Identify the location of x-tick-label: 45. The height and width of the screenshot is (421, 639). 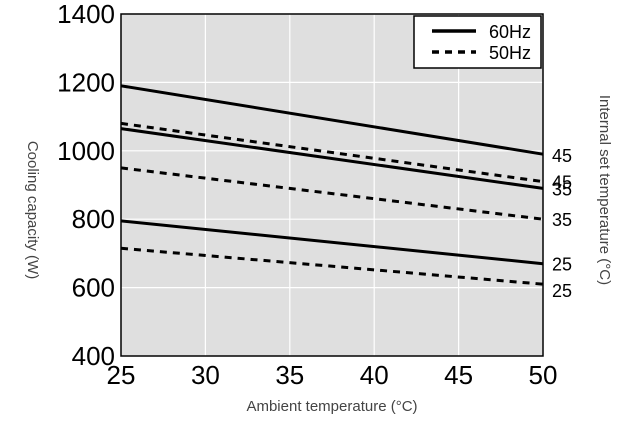
(458, 375).